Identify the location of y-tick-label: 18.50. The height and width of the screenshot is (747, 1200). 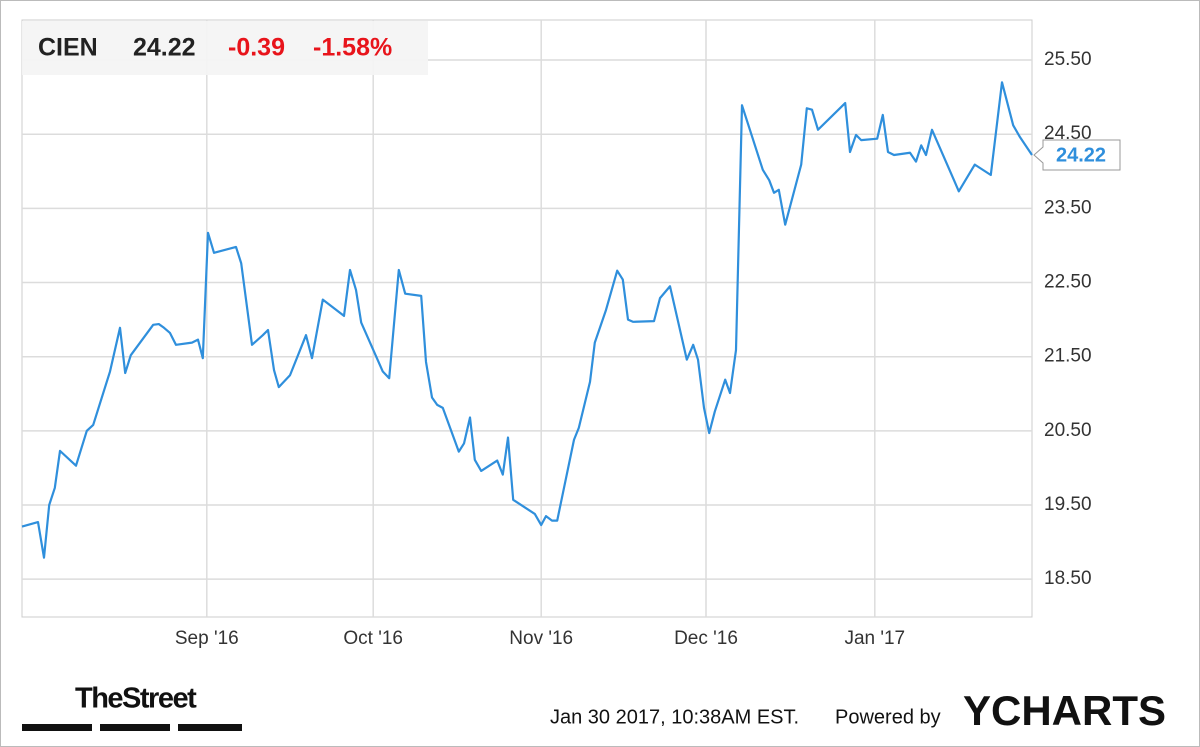
(1068, 578).